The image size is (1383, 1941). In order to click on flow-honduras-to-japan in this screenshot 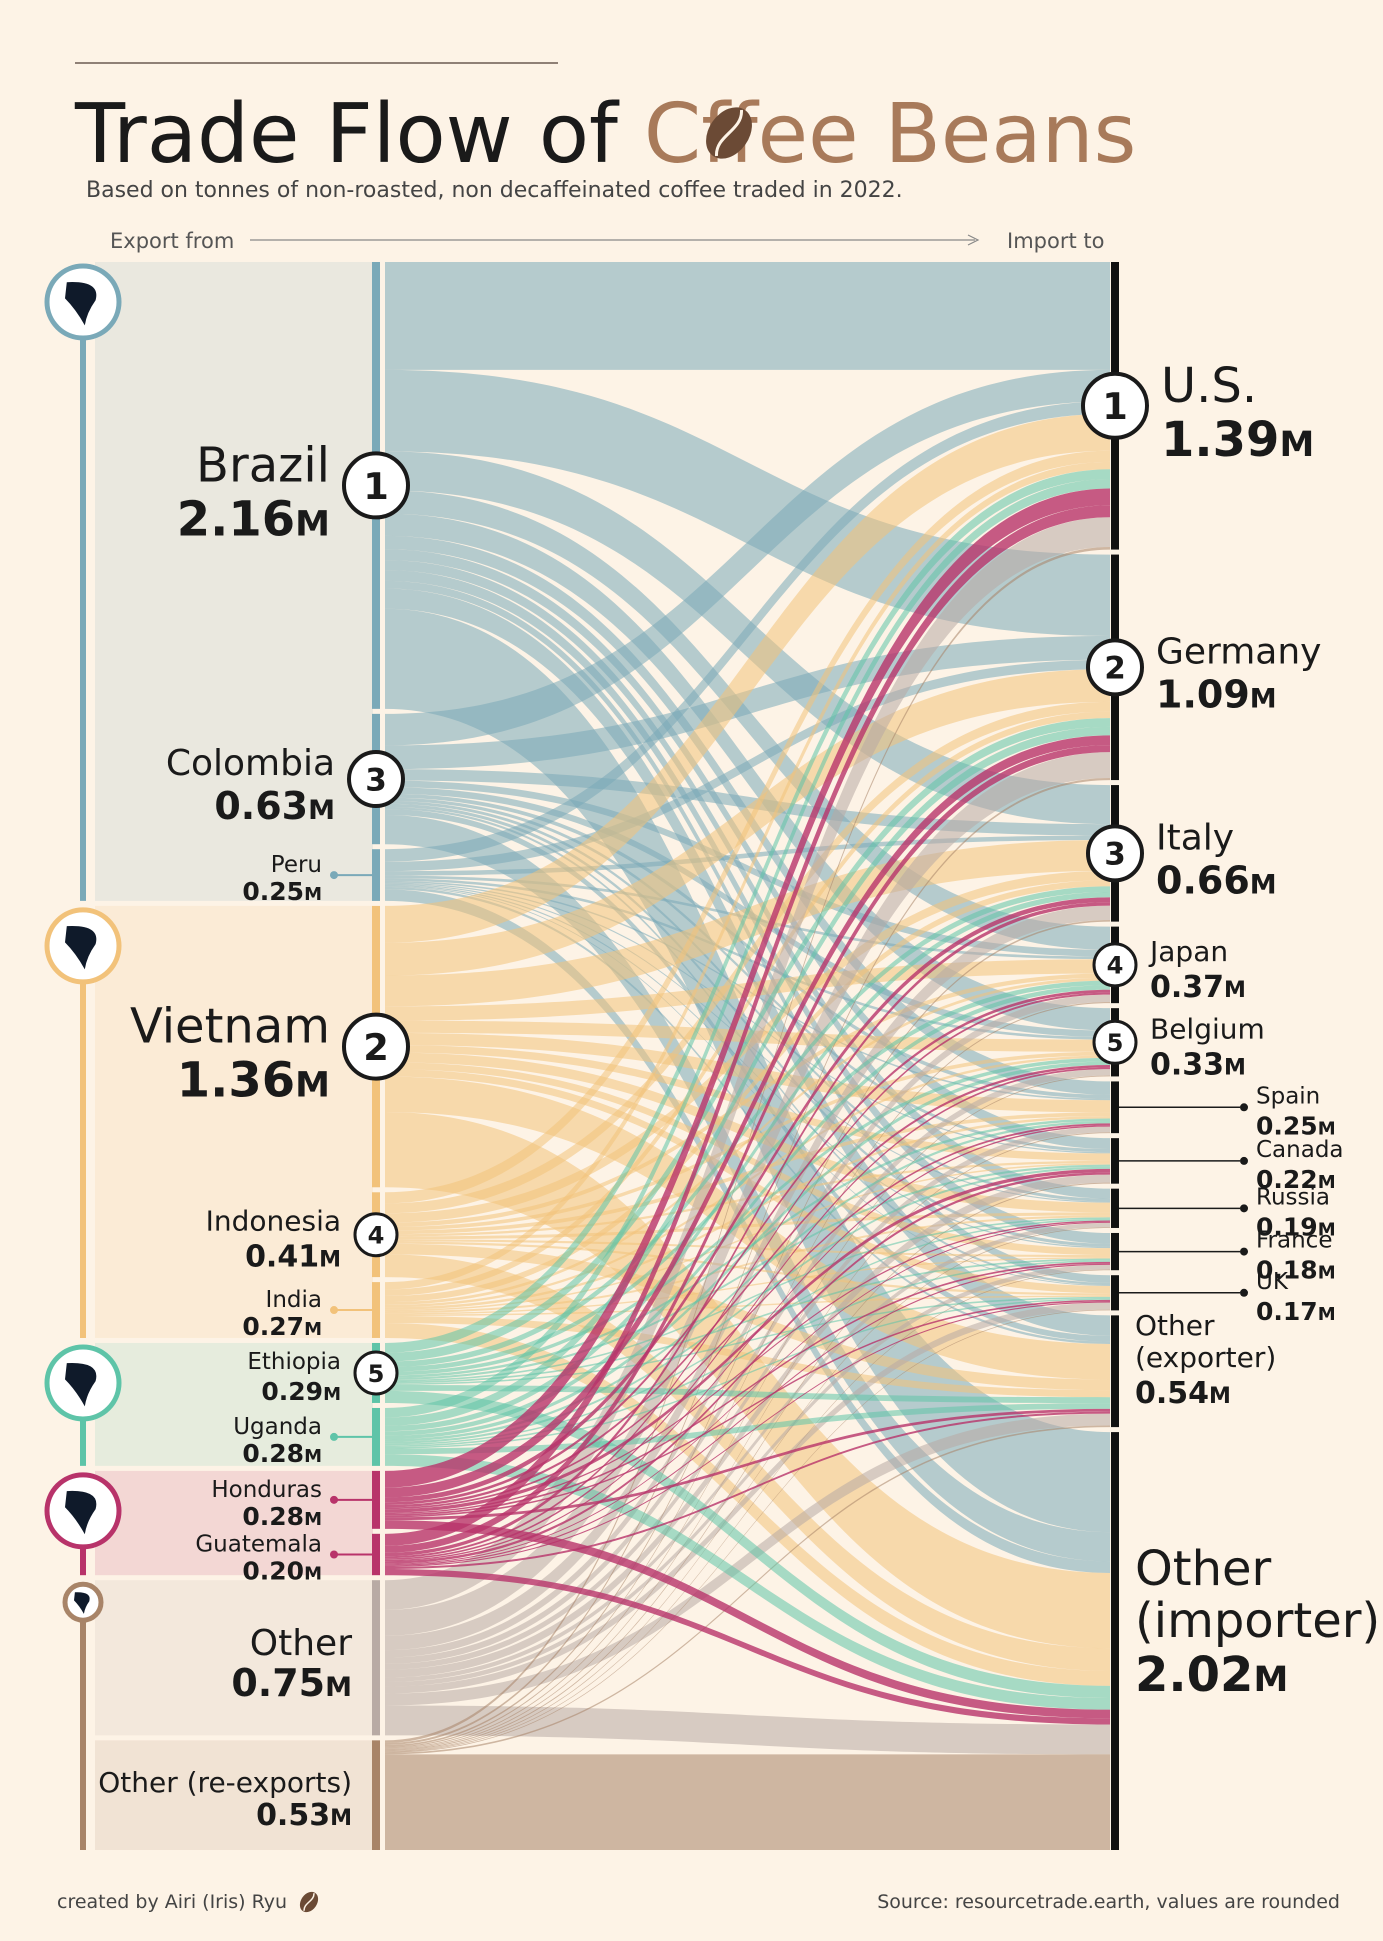, I will do `click(747, 1247)`.